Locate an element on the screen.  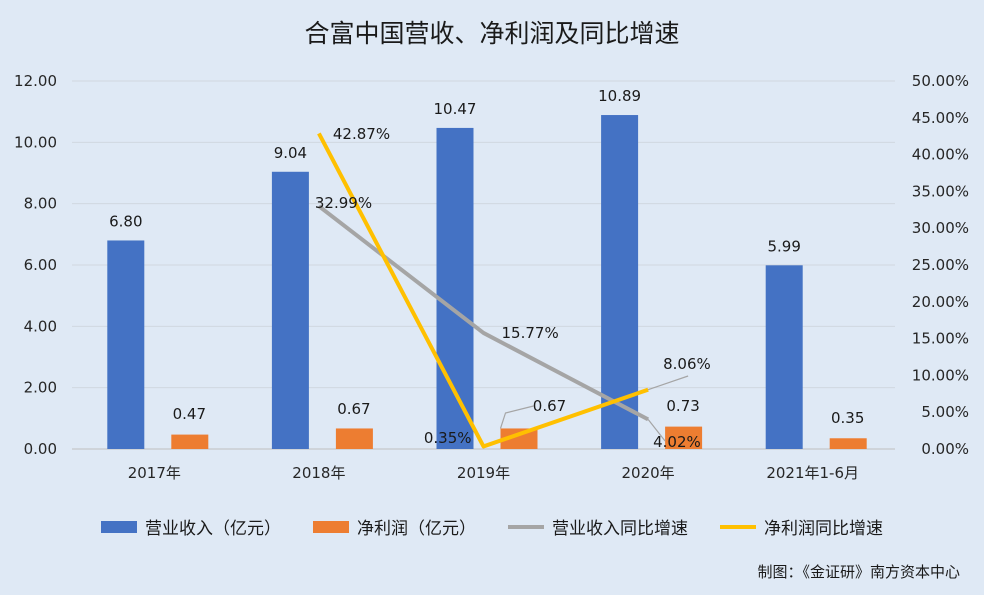
y-tick-right: 10.00% is located at coordinates (940, 375).